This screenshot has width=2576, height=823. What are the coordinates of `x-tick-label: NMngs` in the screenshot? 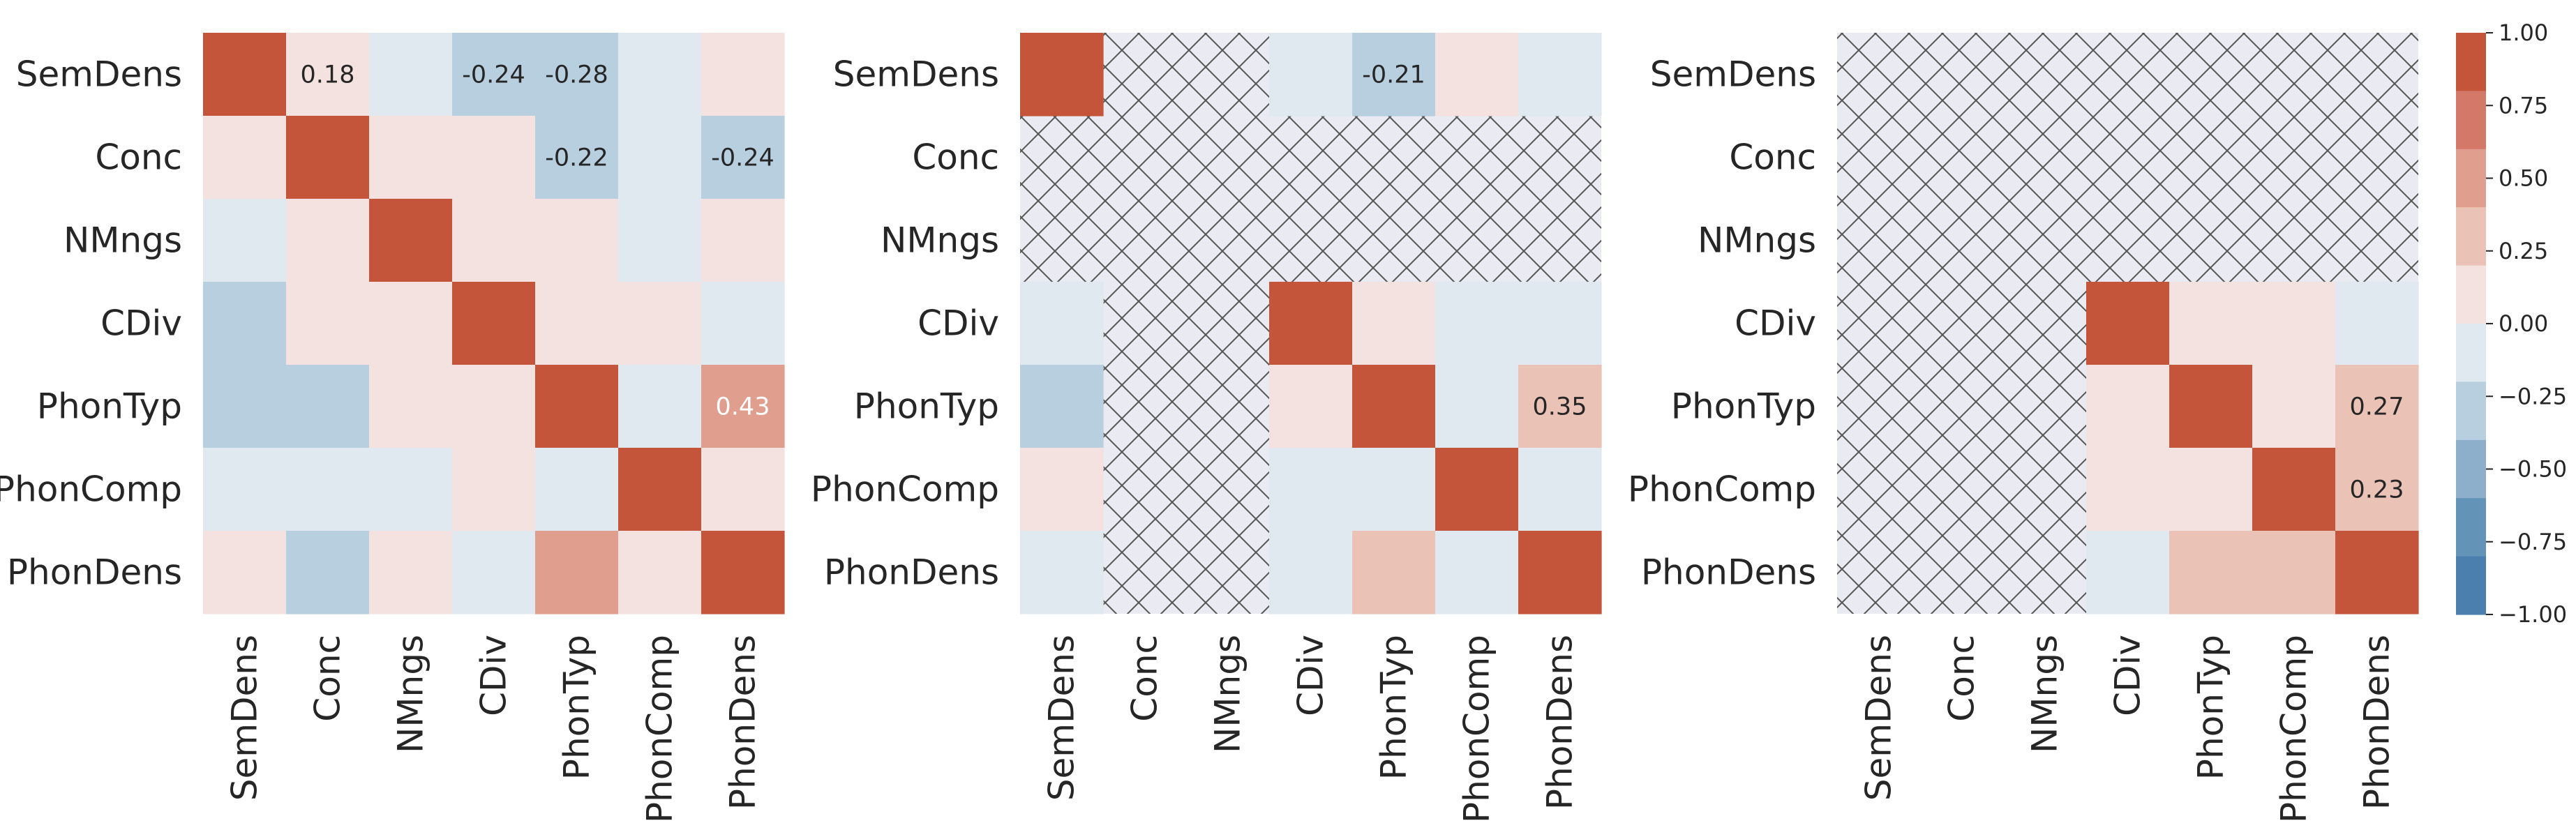 It's located at (411, 694).